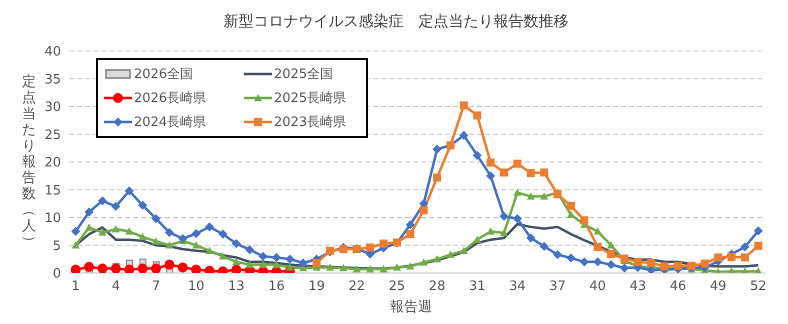 The width and height of the screenshot is (788, 324). Describe the element at coordinates (411, 307) in the screenshot. I see `x-axis-title: 報告週` at that location.